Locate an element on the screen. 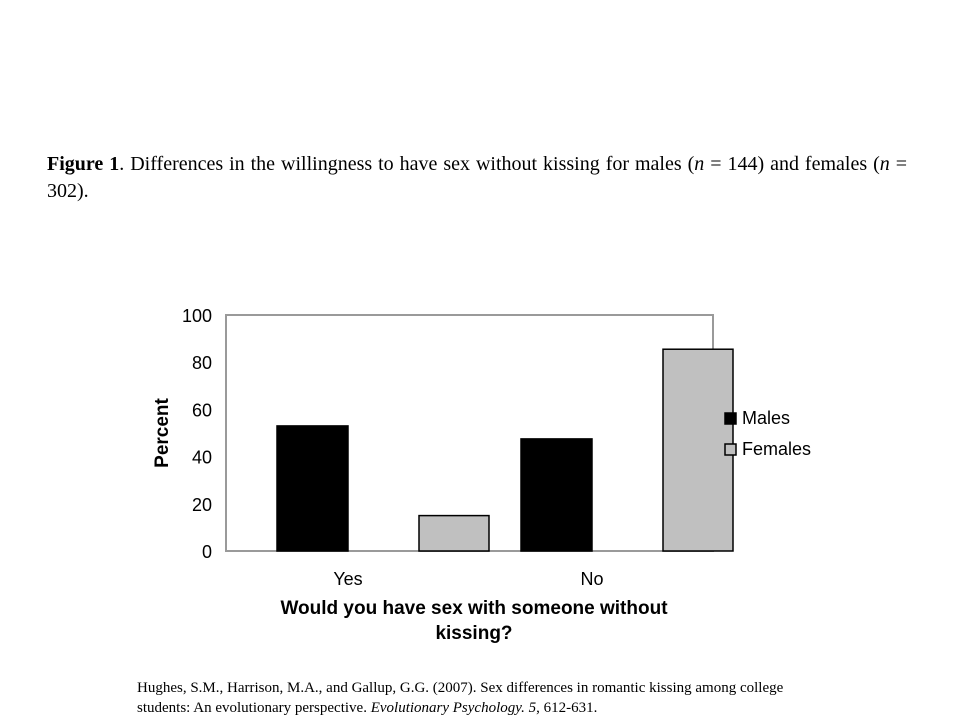  y-axis-label: Percent is located at coordinates (162, 432).